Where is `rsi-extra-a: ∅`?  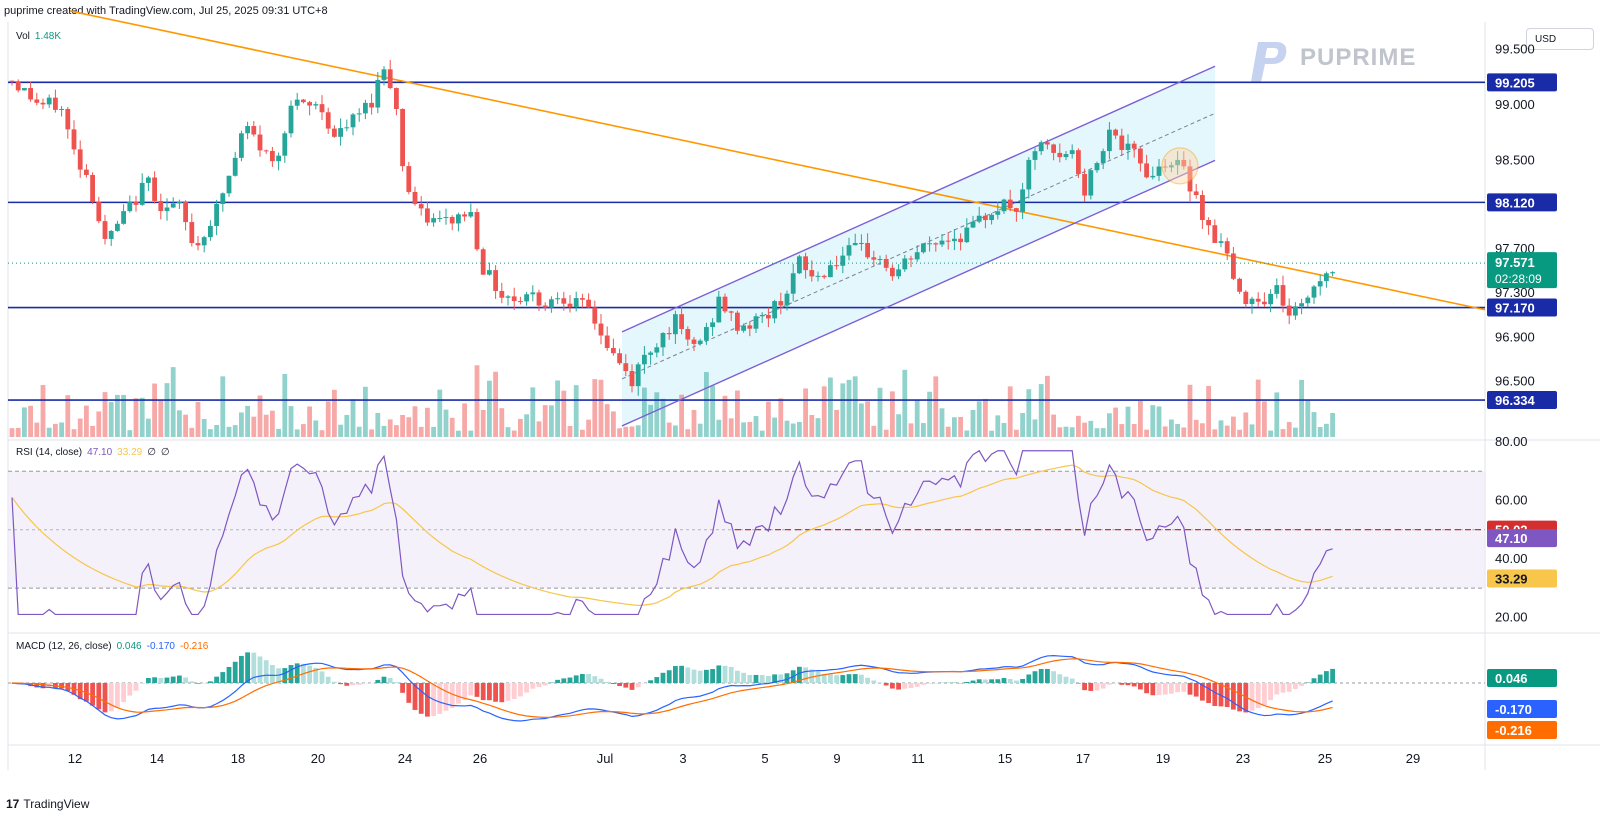 rsi-extra-a: ∅ is located at coordinates (151, 452).